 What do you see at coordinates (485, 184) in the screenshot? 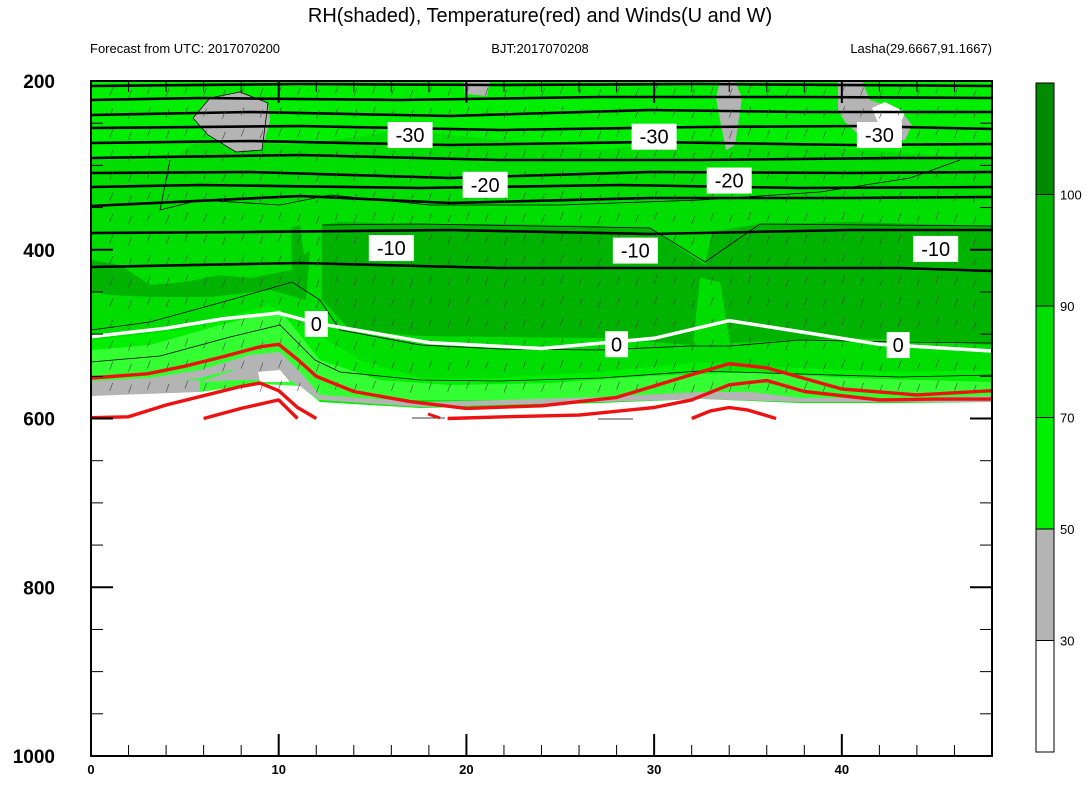
I see `contour-label: -20` at bounding box center [485, 184].